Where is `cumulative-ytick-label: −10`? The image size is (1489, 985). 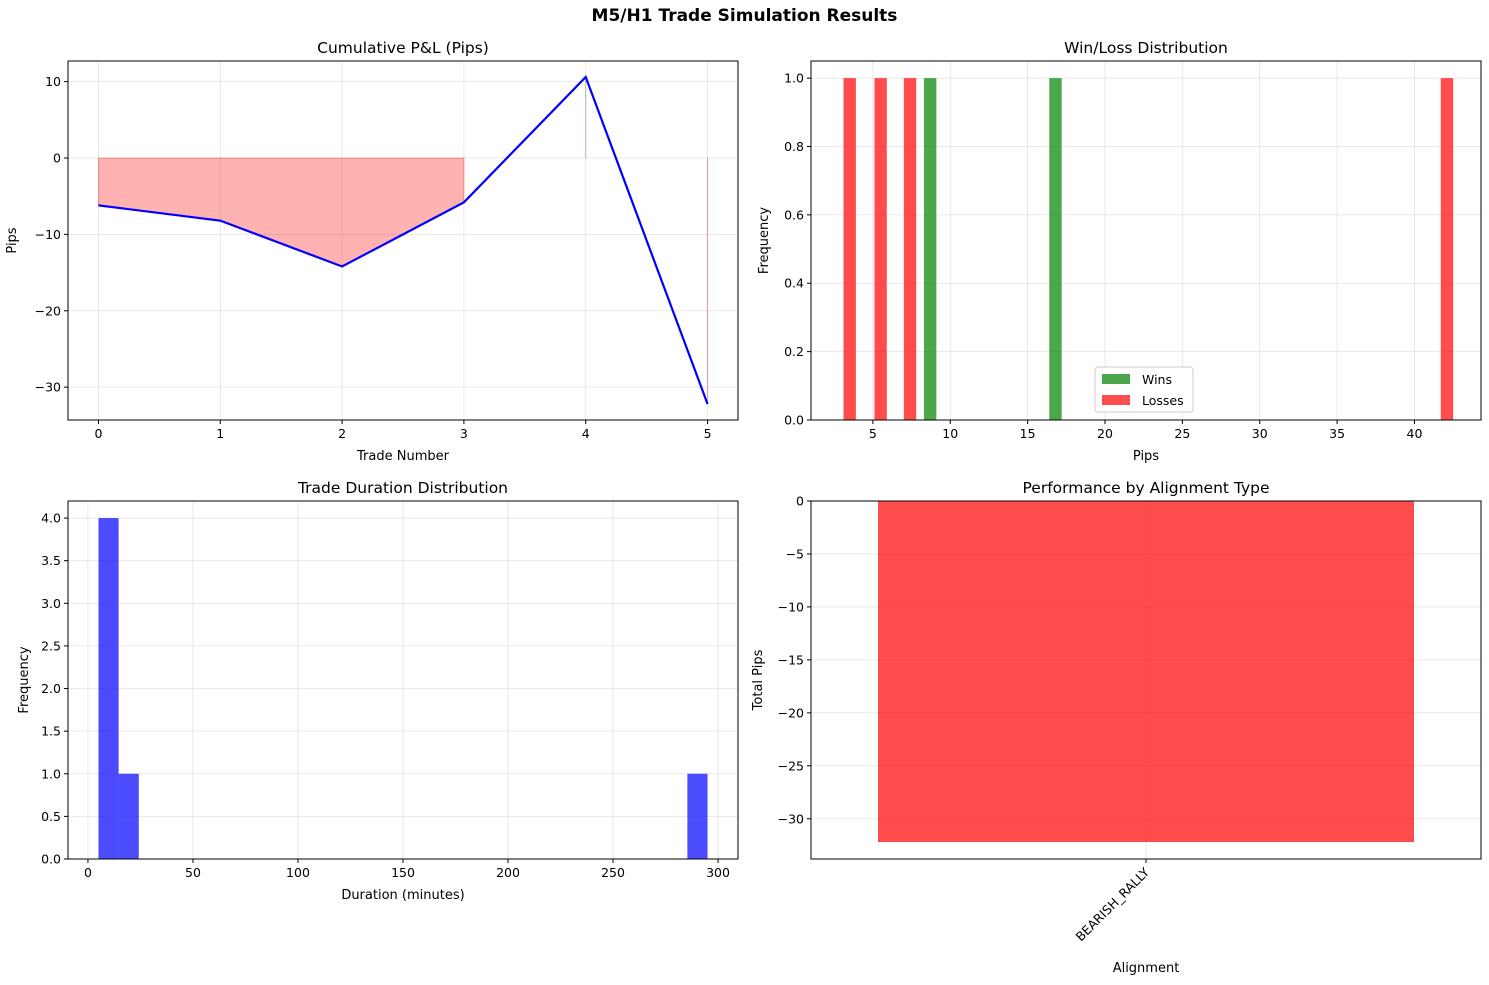 cumulative-ytick-label: −10 is located at coordinates (48, 234).